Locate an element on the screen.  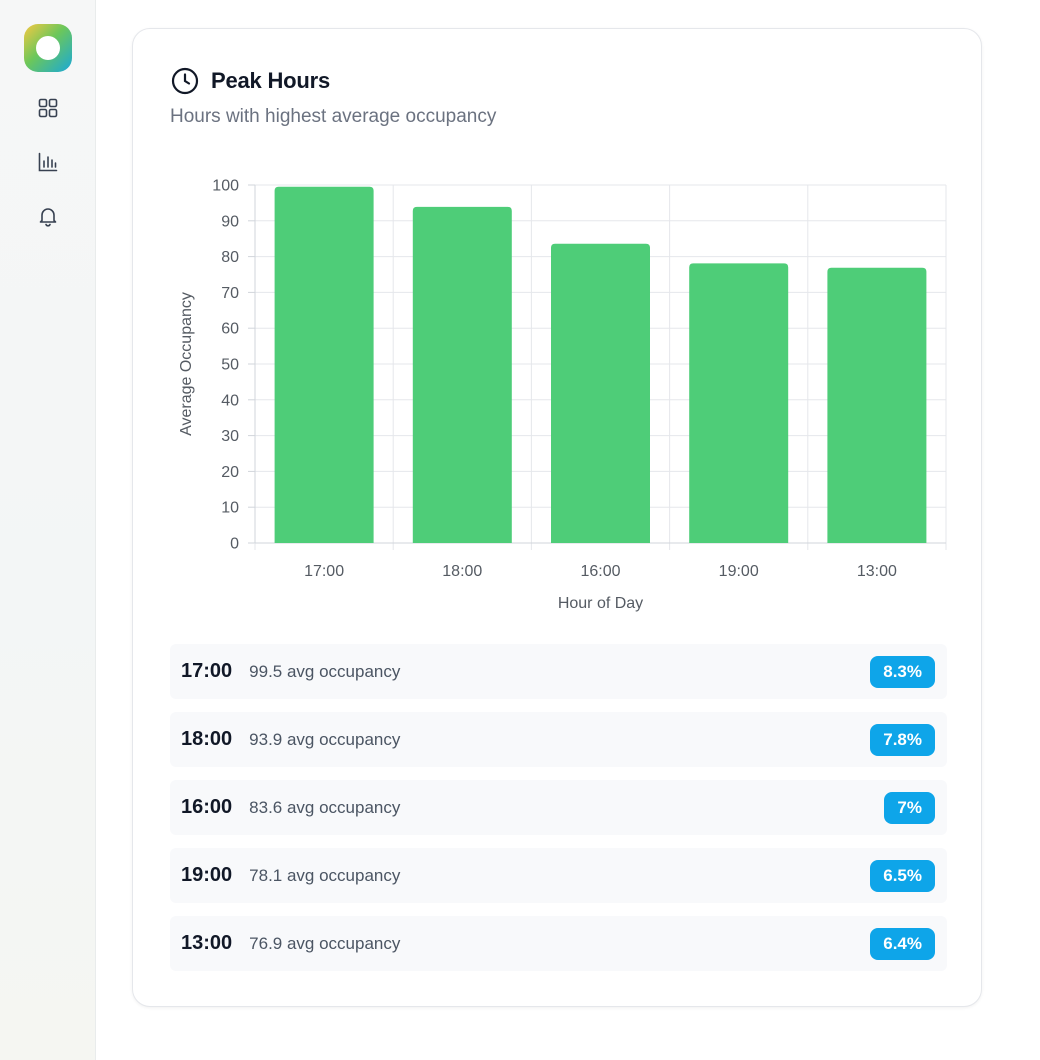
row-occupancy: 76.9 avg occupancy is located at coordinates (325, 943).